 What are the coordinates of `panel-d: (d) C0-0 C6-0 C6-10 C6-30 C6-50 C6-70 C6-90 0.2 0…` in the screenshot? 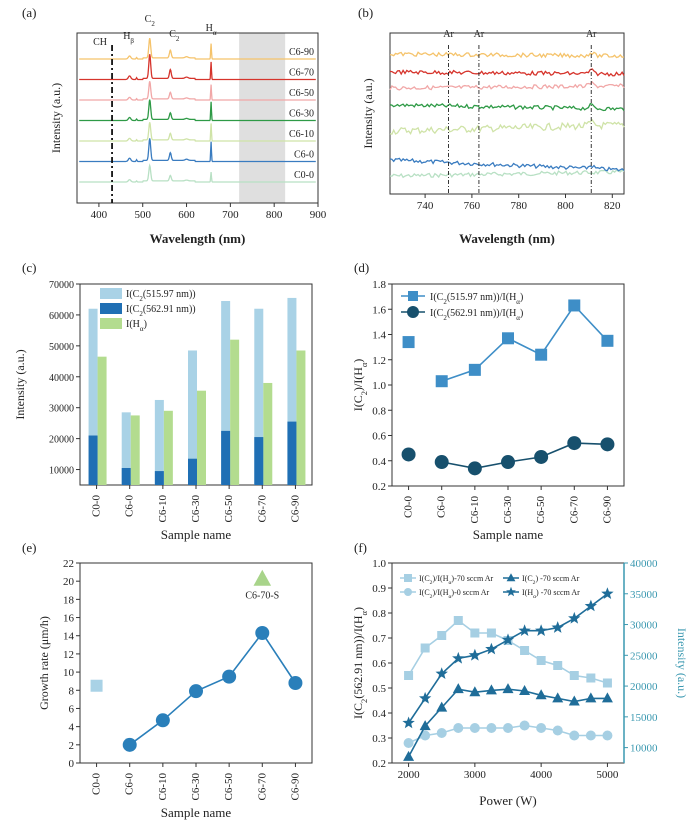 It's located at (488, 401).